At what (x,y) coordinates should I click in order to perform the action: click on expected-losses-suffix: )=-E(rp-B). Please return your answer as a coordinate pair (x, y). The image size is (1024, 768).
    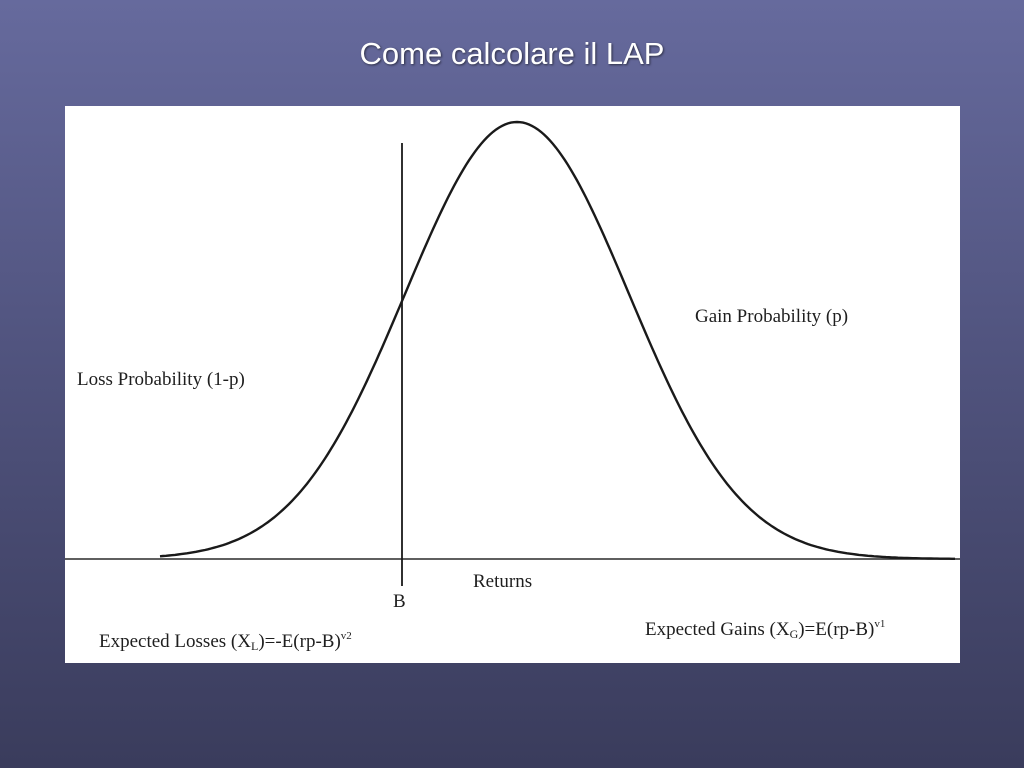
    Looking at the image, I should click on (299, 641).